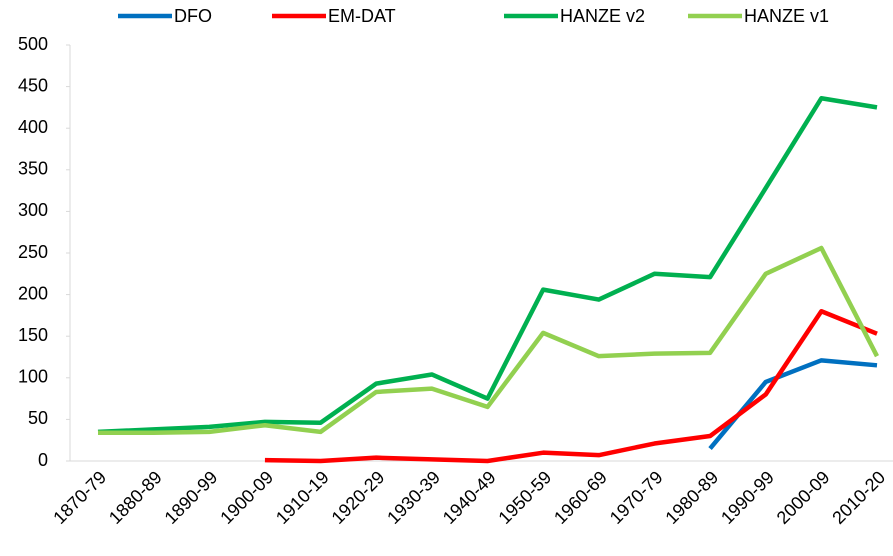 The image size is (893, 556). I want to click on y-tick-label: 250, so click(33, 252).